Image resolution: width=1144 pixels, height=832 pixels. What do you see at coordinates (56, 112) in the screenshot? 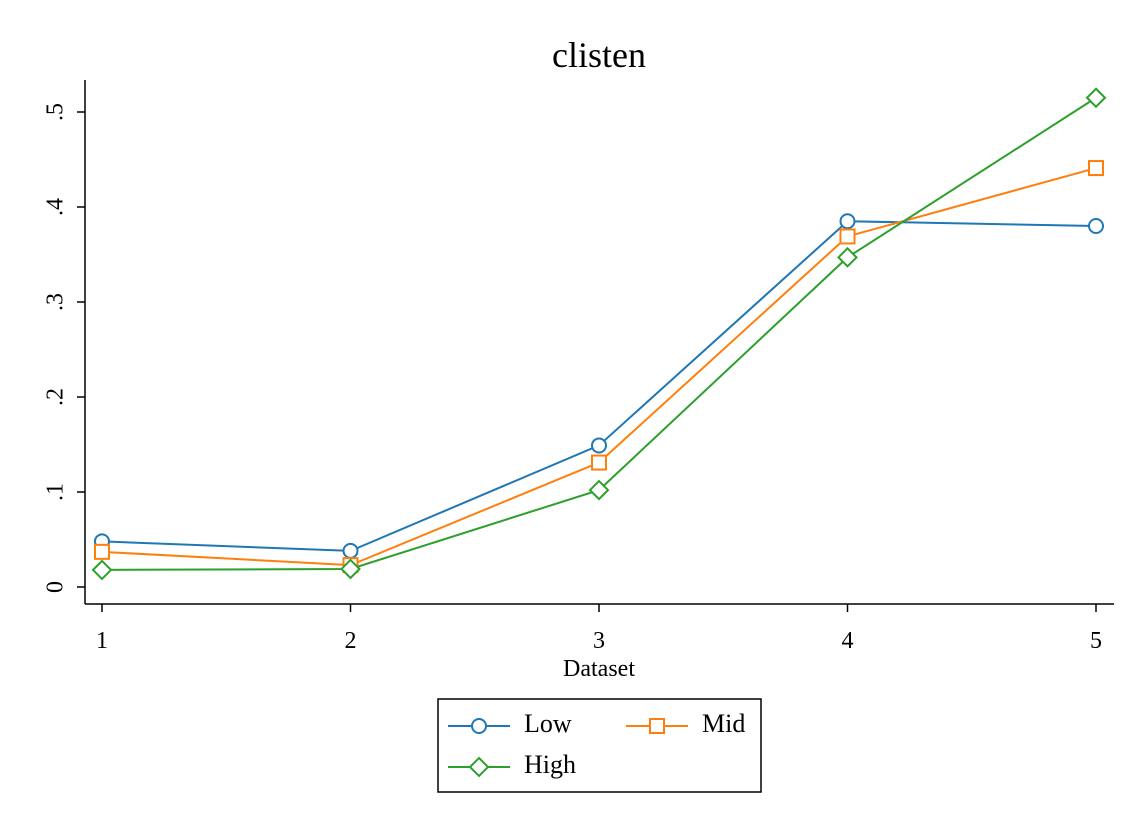
I see `y-tick-label: .5` at bounding box center [56, 112].